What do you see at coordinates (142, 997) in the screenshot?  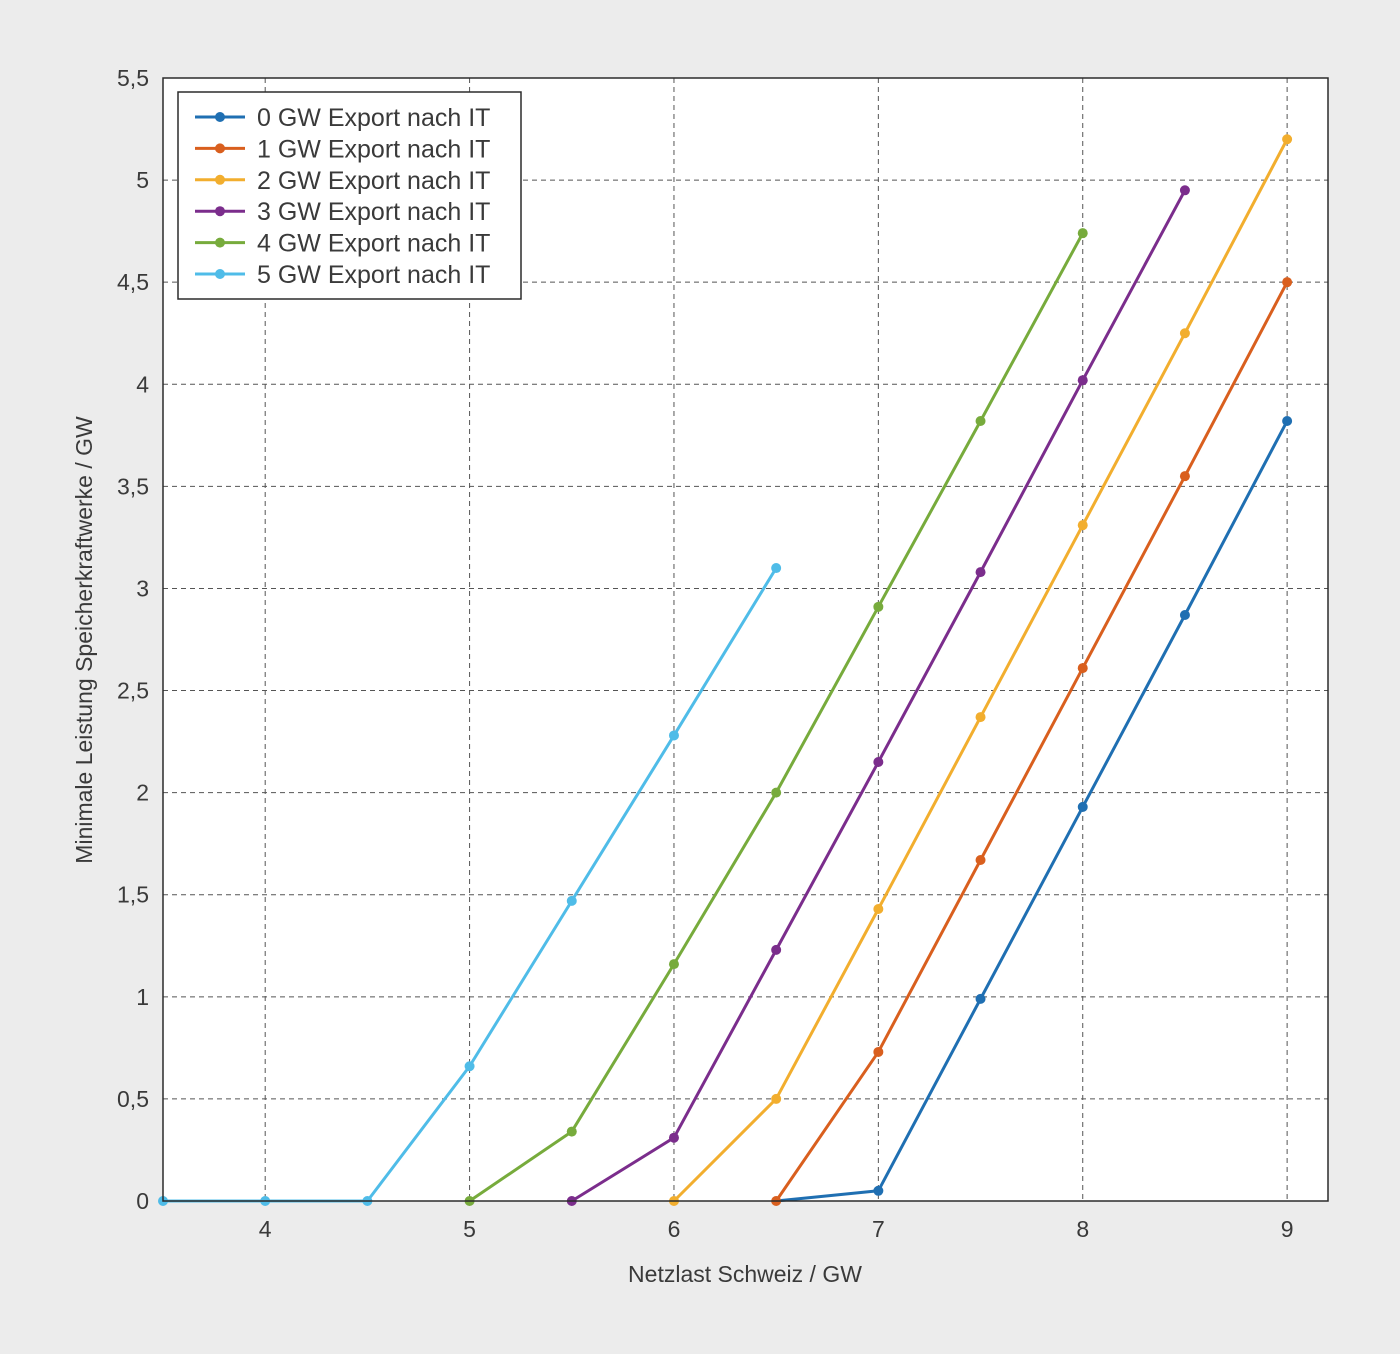 I see `y-tick-label: 1` at bounding box center [142, 997].